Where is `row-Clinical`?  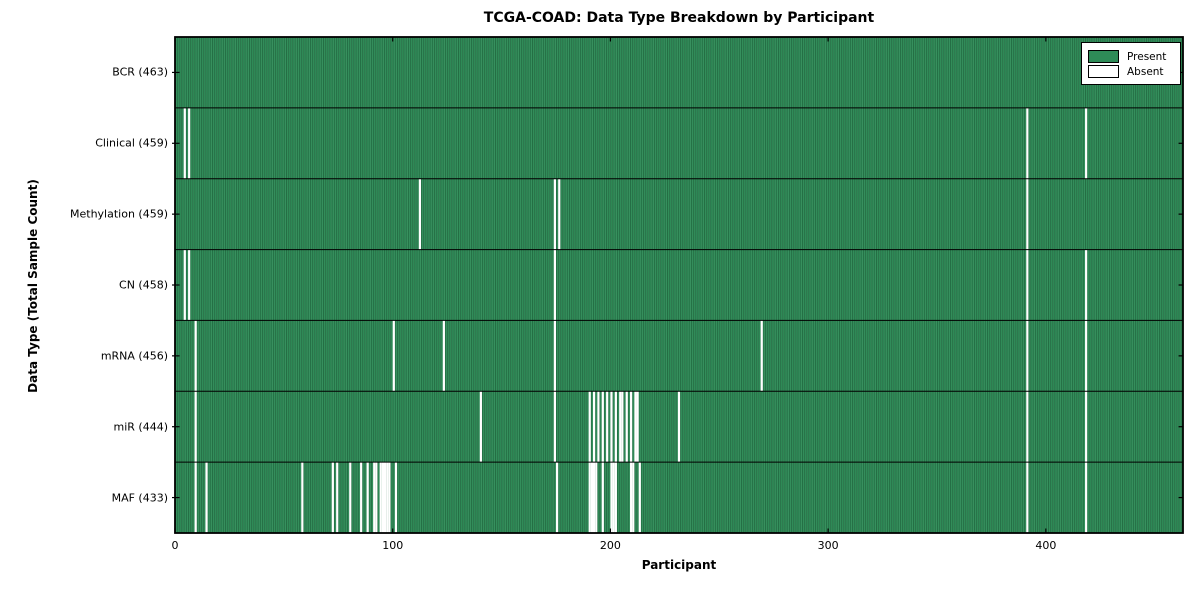 row-Clinical is located at coordinates (679, 143).